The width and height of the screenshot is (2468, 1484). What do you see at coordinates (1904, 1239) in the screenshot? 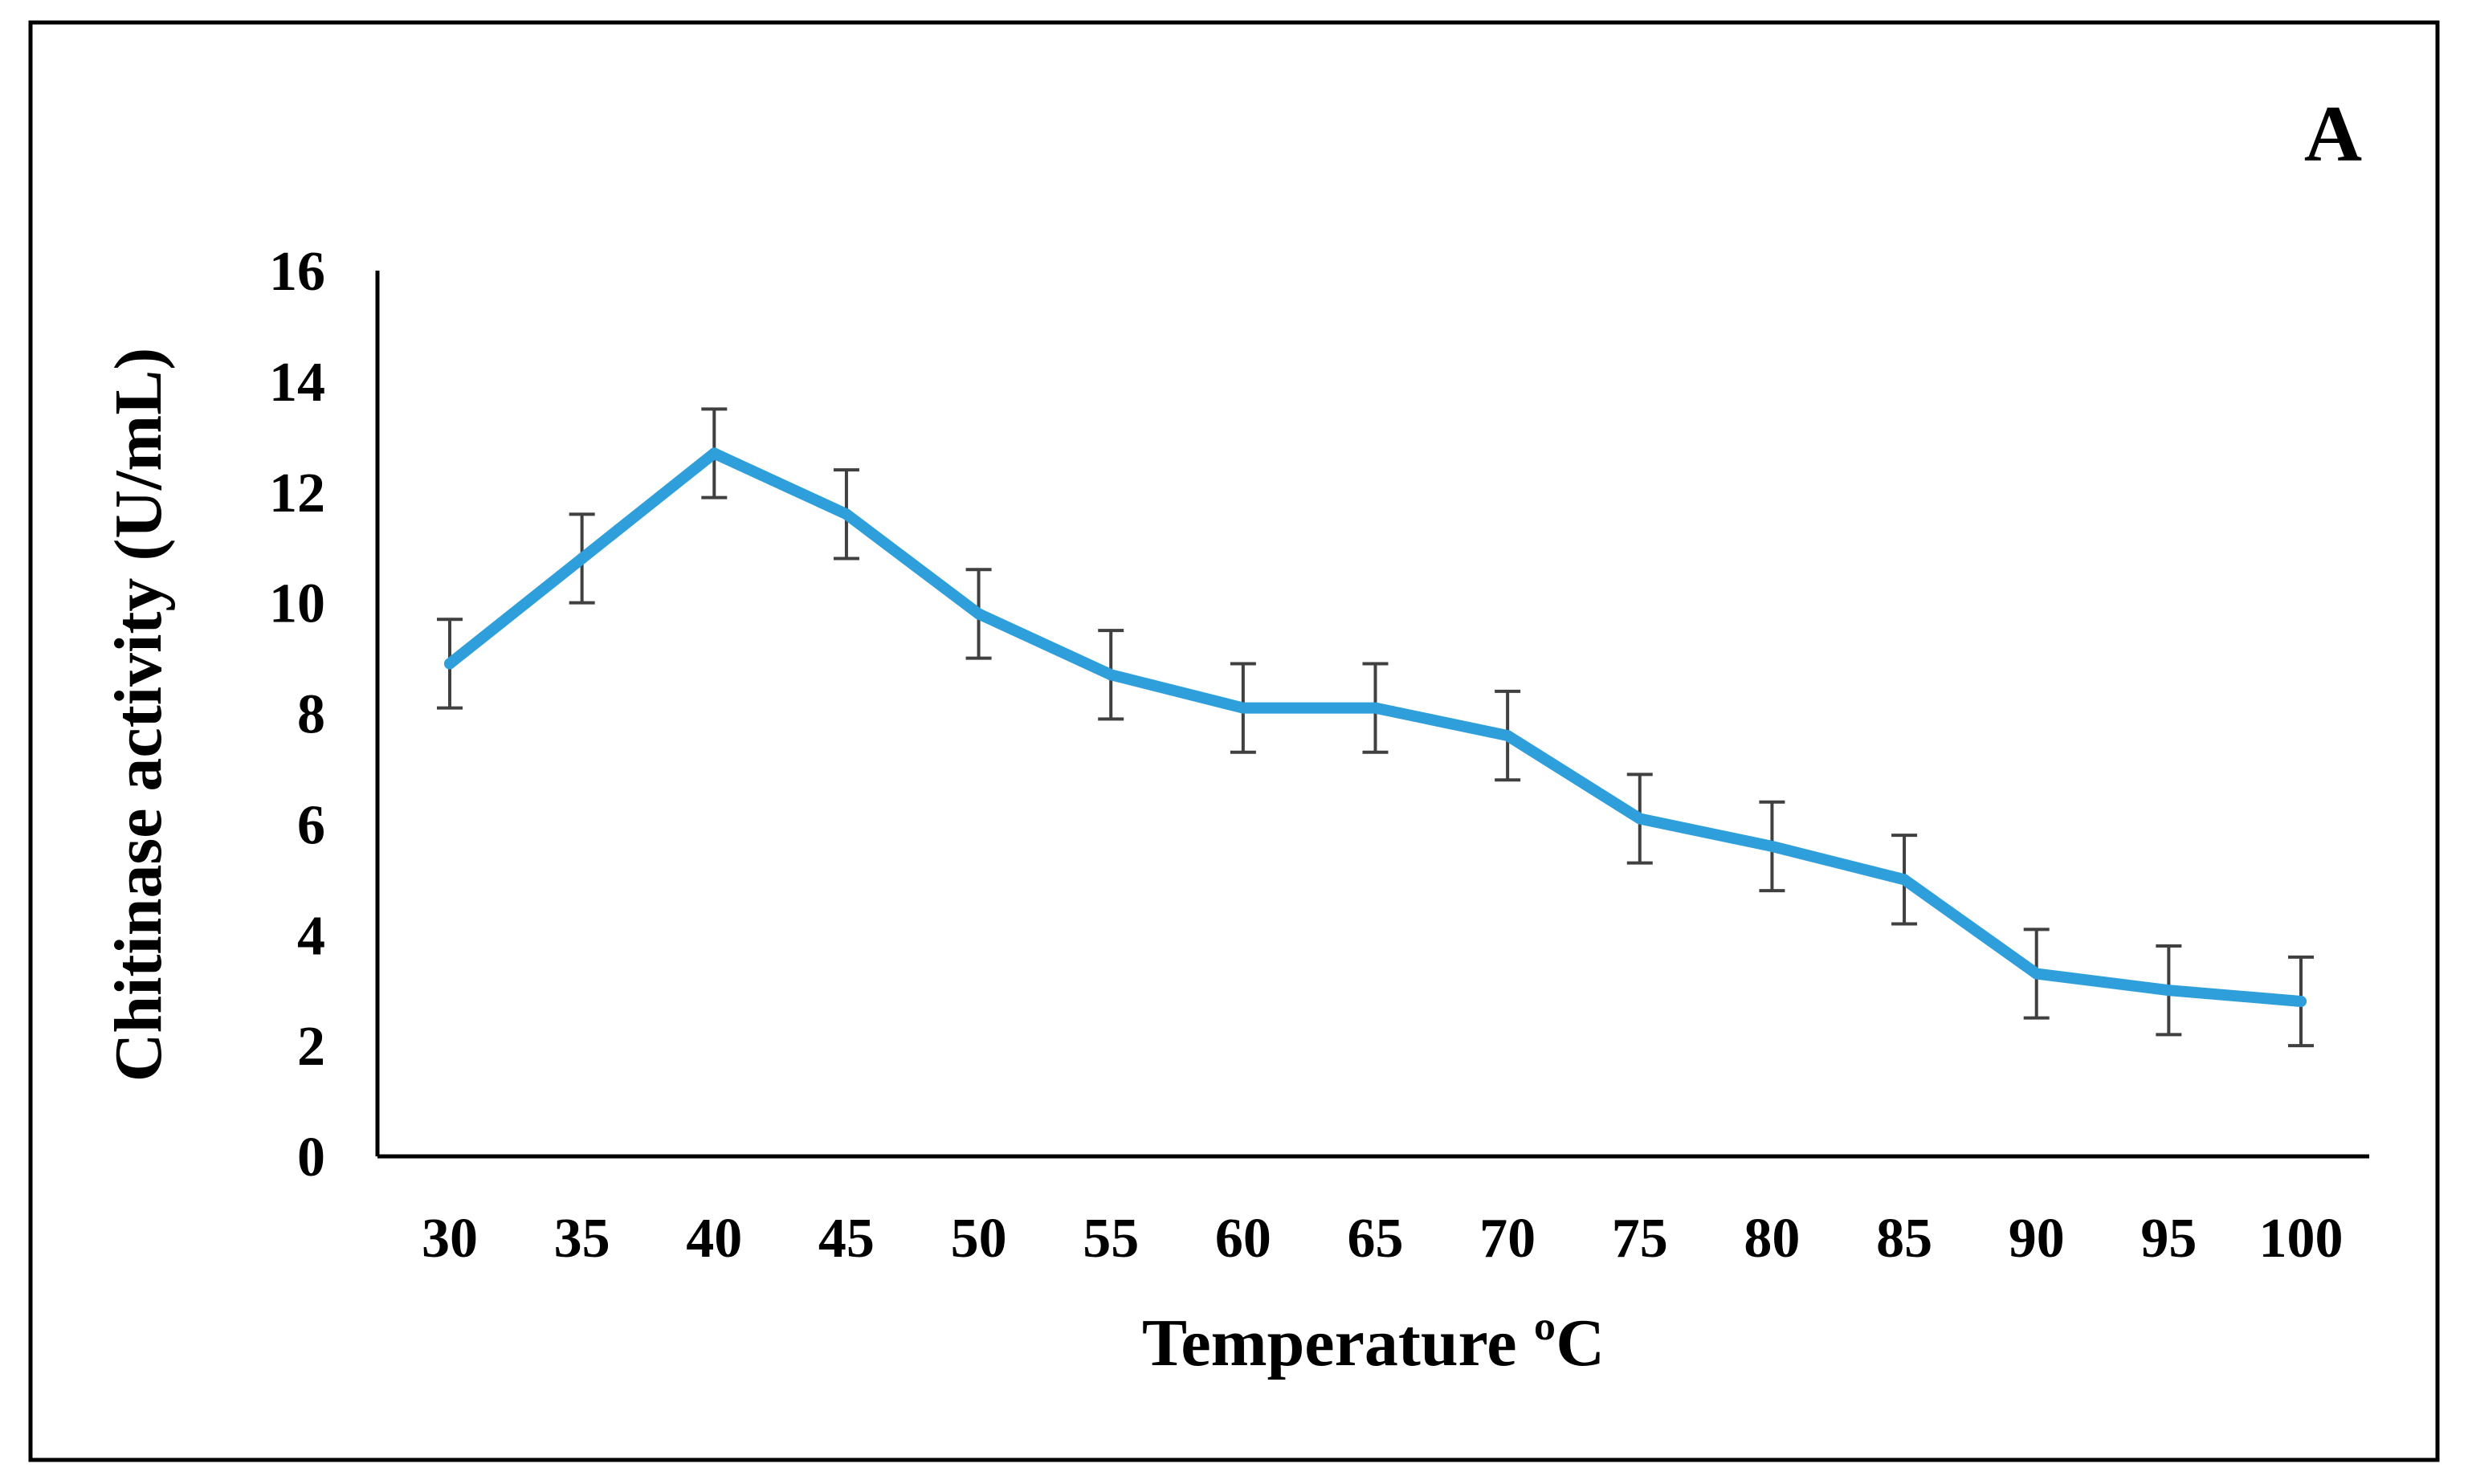
I see `x-tick-label: 85` at bounding box center [1904, 1239].